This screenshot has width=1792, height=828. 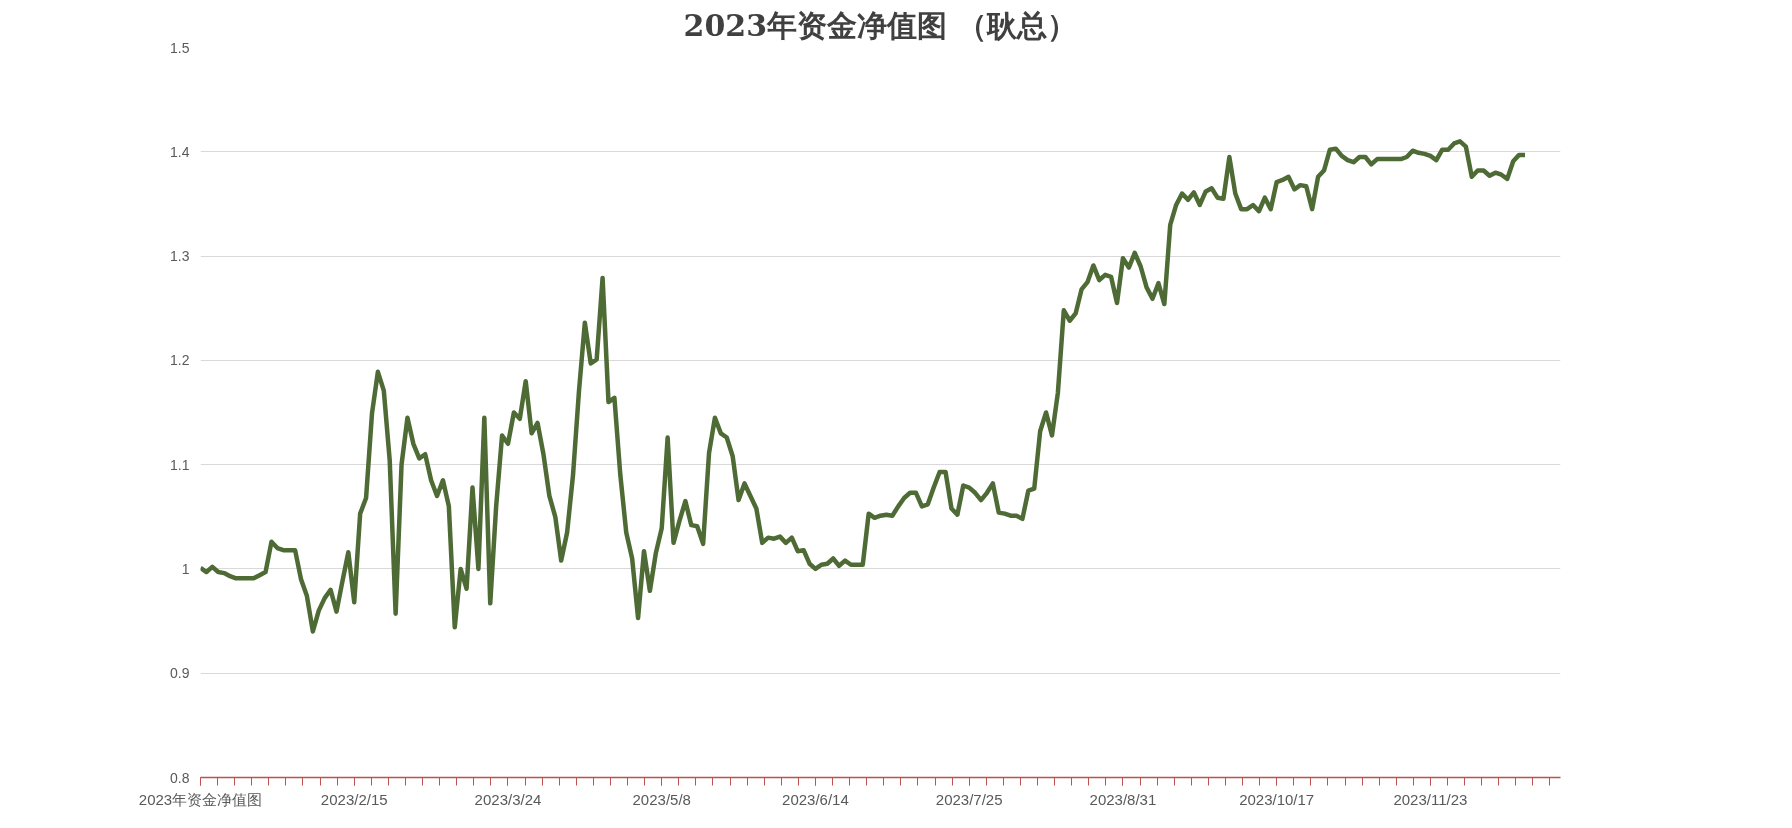 What do you see at coordinates (180, 360) in the screenshot?
I see `y-tick-label: 1.2` at bounding box center [180, 360].